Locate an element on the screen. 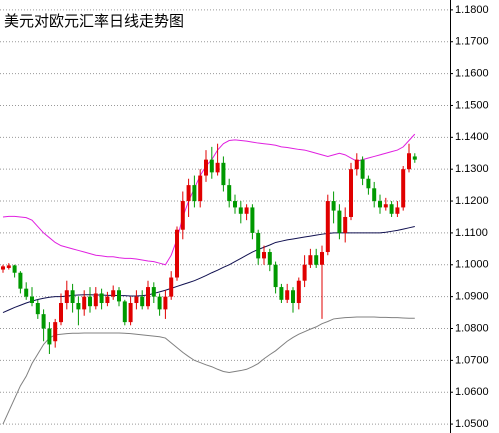 Image resolution: width=499 pixels, height=433 pixels. y-tick-label: 1.0500 is located at coordinates (472, 424).